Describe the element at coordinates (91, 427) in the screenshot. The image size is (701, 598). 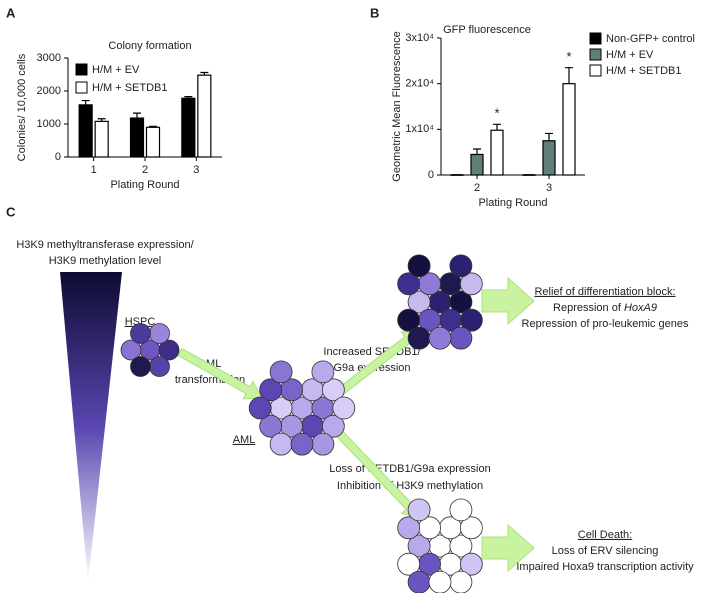
I see `gradient-triangle` at that location.